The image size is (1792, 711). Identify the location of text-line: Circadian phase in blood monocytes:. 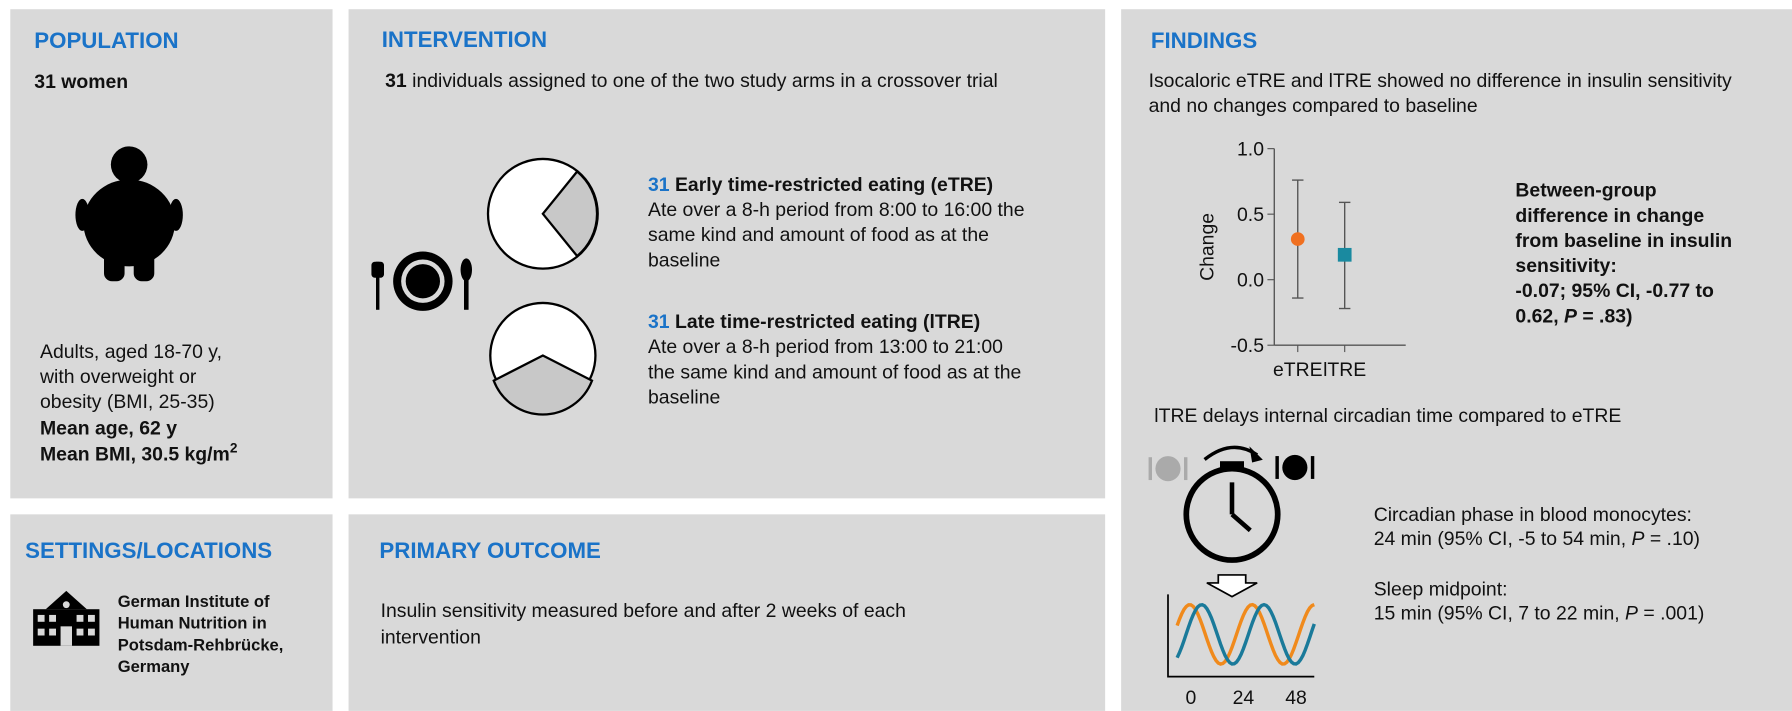
(1533, 515).